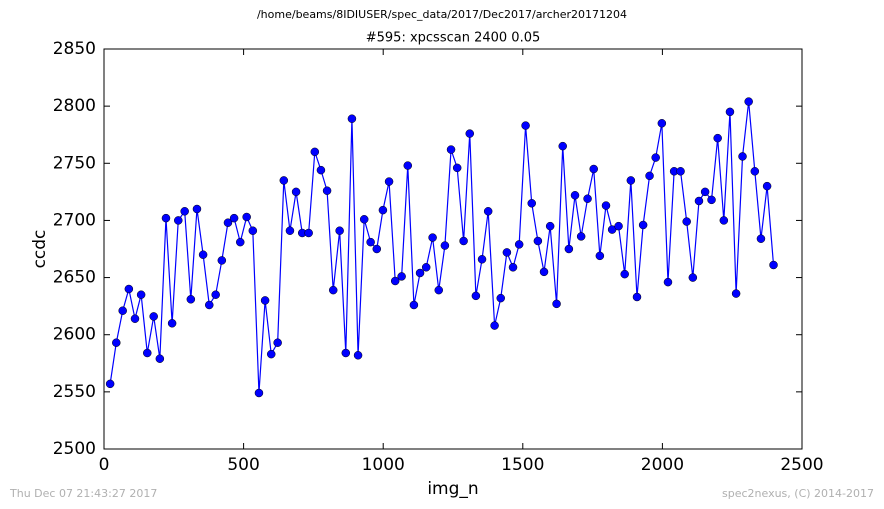 The width and height of the screenshot is (884, 509). What do you see at coordinates (83, 493) in the screenshot?
I see `footer-timestamp: Thu Dec 07 21:43:27 2017` at bounding box center [83, 493].